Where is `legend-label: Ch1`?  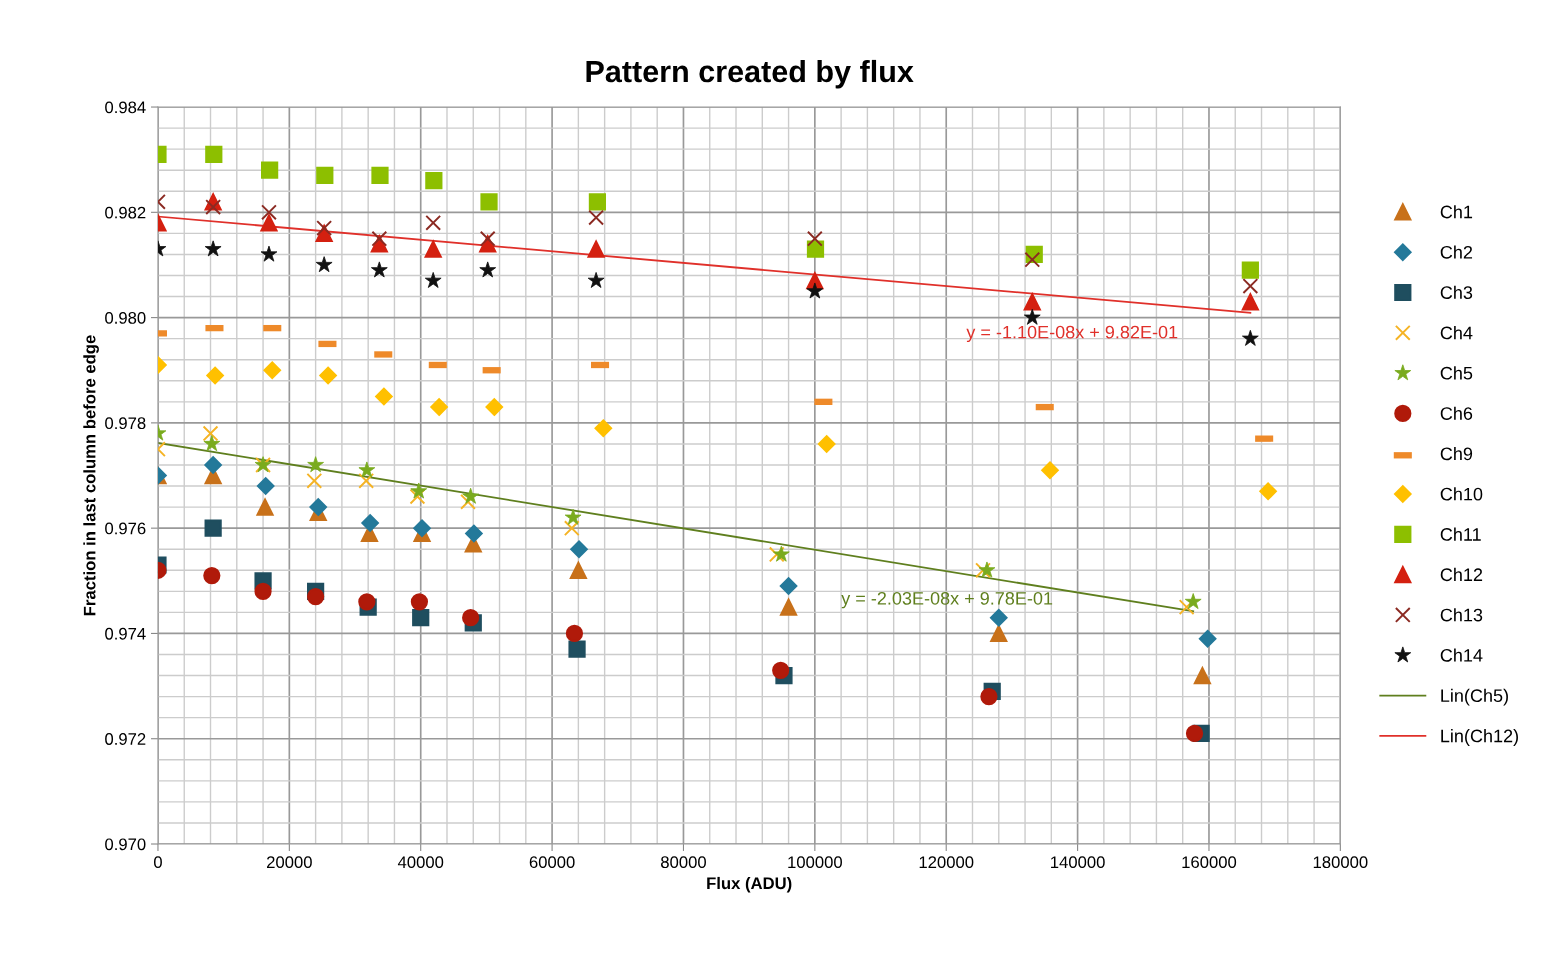
legend-label: Ch1 is located at coordinates (1456, 212).